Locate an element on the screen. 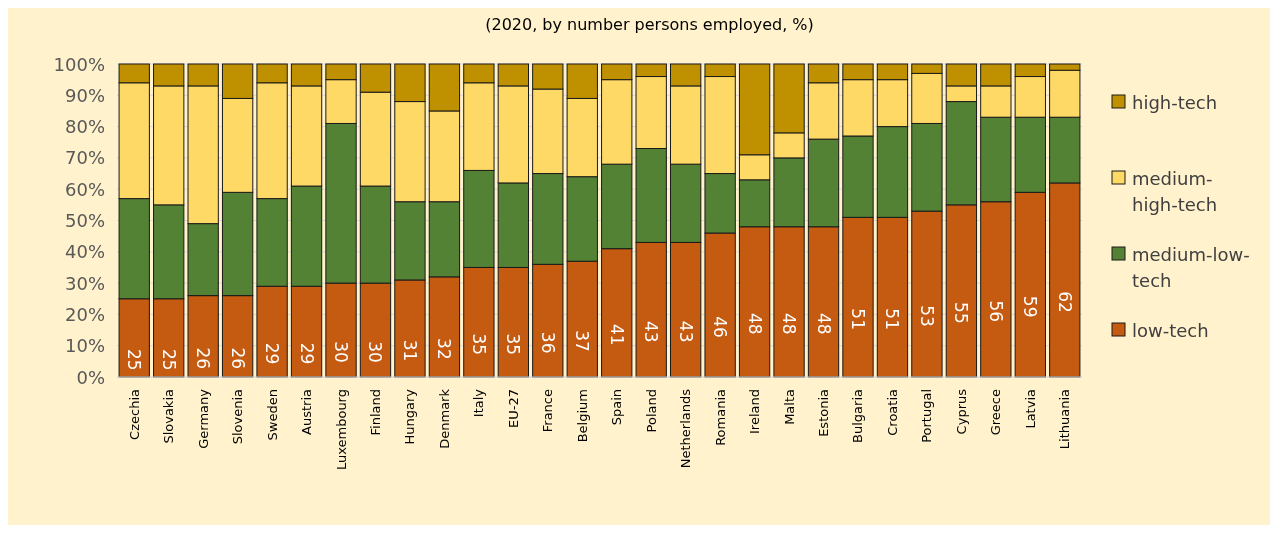  y-tick-label: 50% is located at coordinates (84, 220).